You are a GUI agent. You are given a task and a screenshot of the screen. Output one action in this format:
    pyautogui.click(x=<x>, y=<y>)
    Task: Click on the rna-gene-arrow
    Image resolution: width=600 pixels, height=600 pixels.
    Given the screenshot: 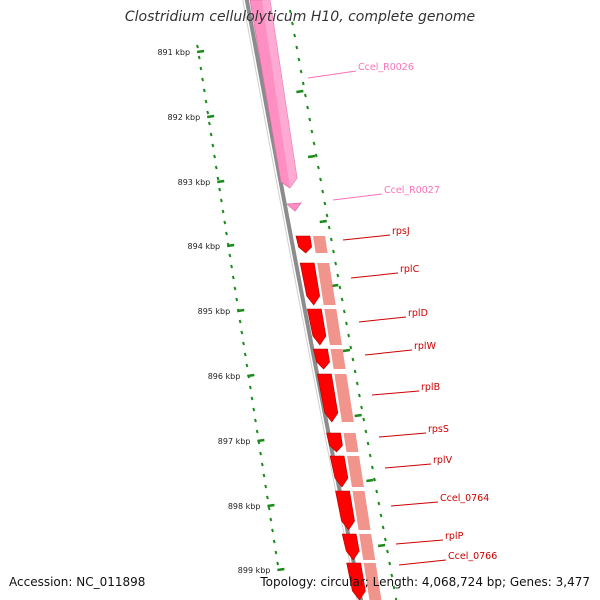 What is the action you would take?
    pyautogui.click(x=294, y=207)
    